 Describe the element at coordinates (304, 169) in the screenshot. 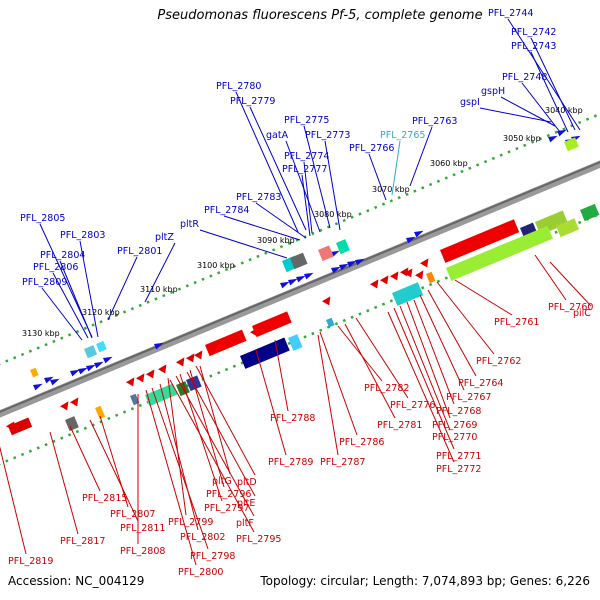

I see `forward-gene-label: PFL_2777` at that location.